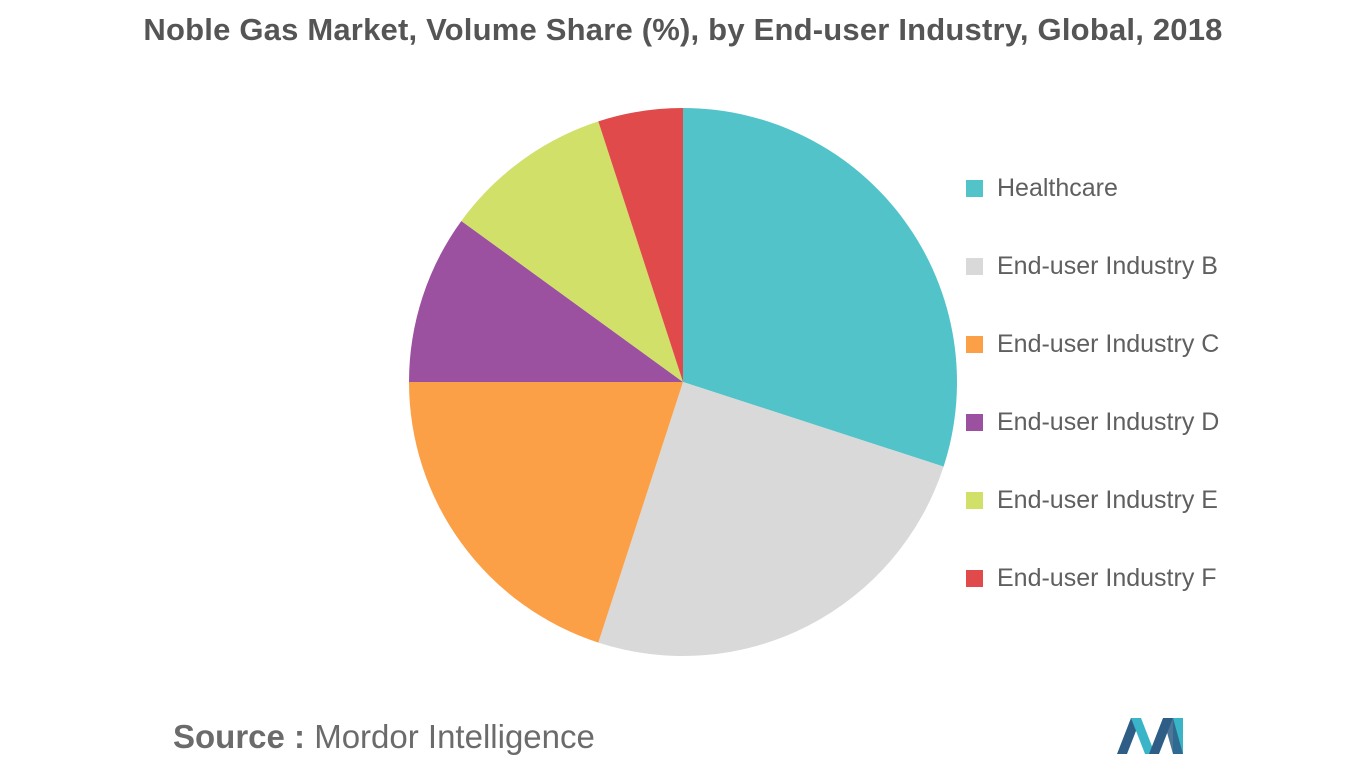 The height and width of the screenshot is (768, 1366). I want to click on pie-slice-end-user-industry-b, so click(771, 519).